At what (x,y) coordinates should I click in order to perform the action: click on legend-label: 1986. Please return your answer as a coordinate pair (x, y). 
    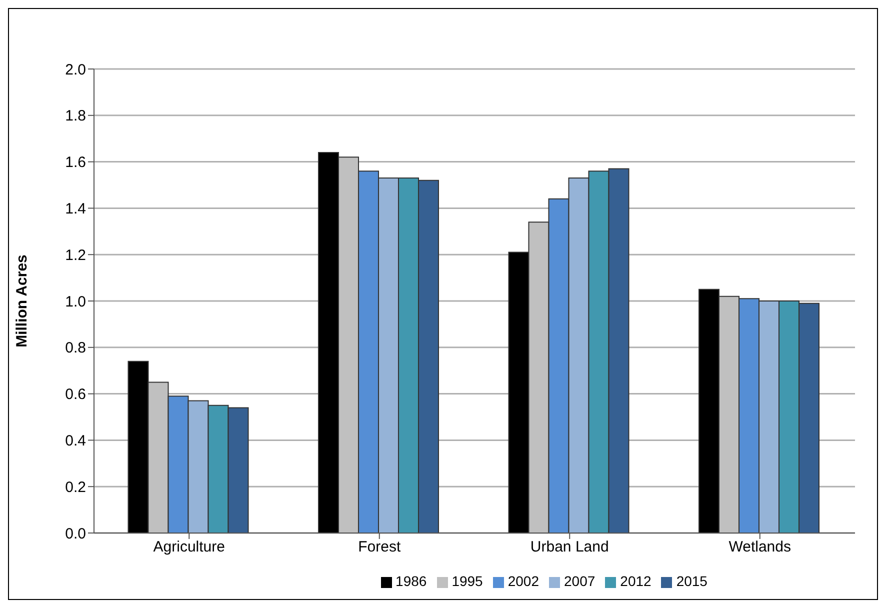
    Looking at the image, I should click on (411, 581).